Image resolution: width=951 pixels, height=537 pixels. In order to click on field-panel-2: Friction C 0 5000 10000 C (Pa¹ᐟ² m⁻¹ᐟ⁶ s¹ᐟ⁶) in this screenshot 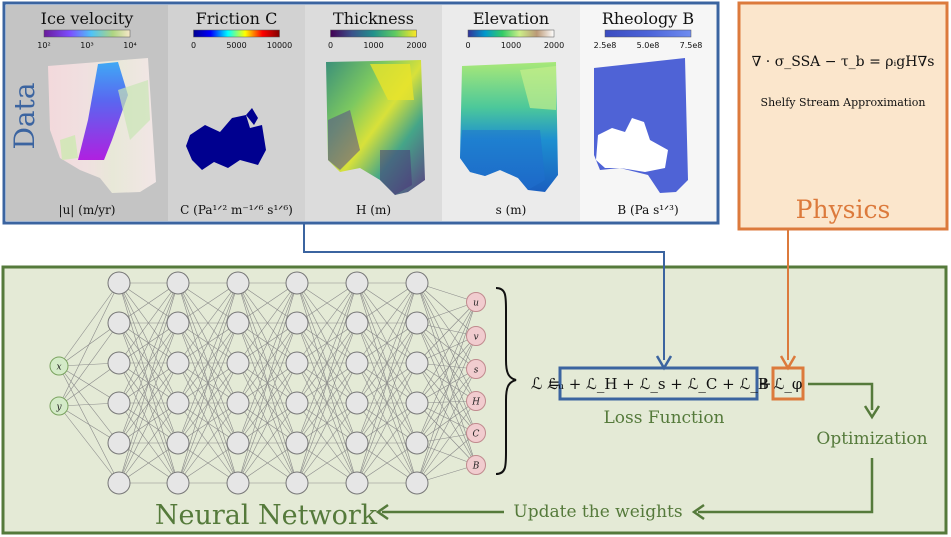, I will do `click(236, 113)`.